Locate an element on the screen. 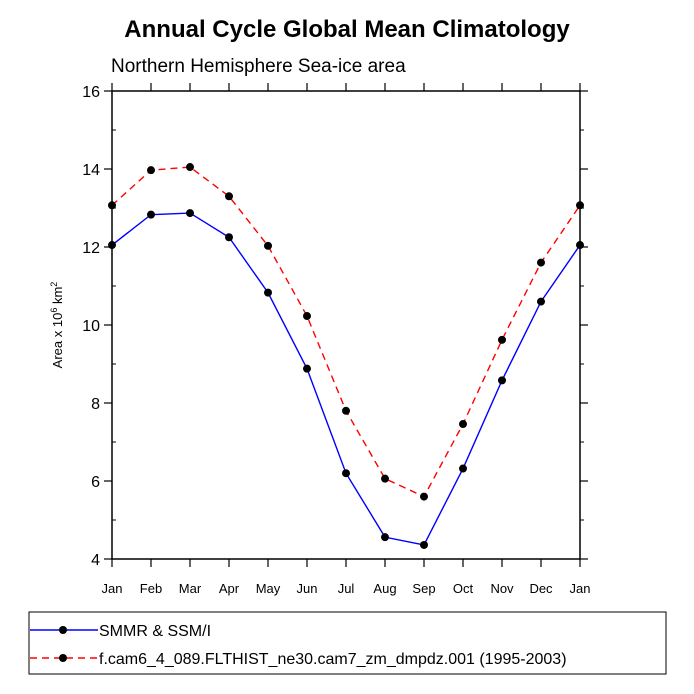 This screenshot has width=694, height=694. y-tick-label: 10 is located at coordinates (91, 326).